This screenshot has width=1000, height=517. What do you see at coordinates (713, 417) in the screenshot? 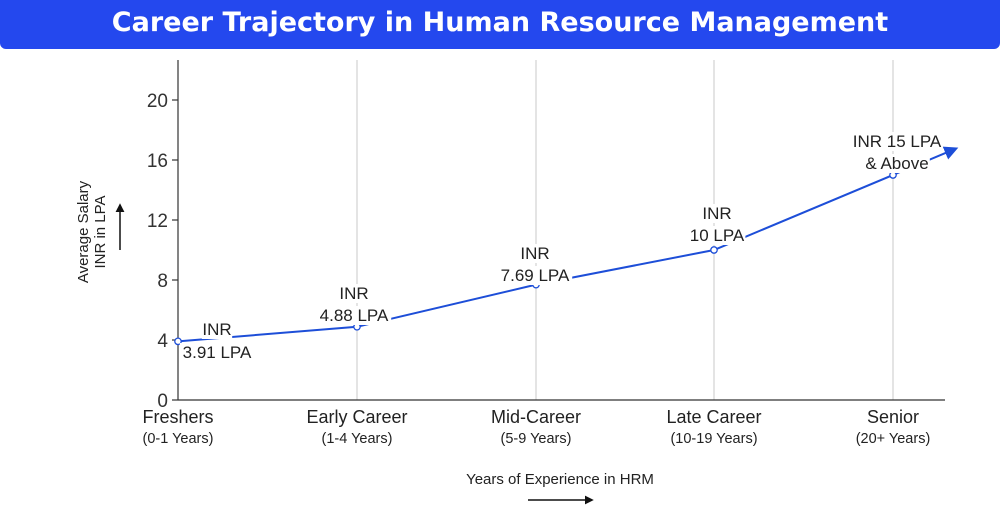
I see `x-category-3: Late Career` at bounding box center [713, 417].